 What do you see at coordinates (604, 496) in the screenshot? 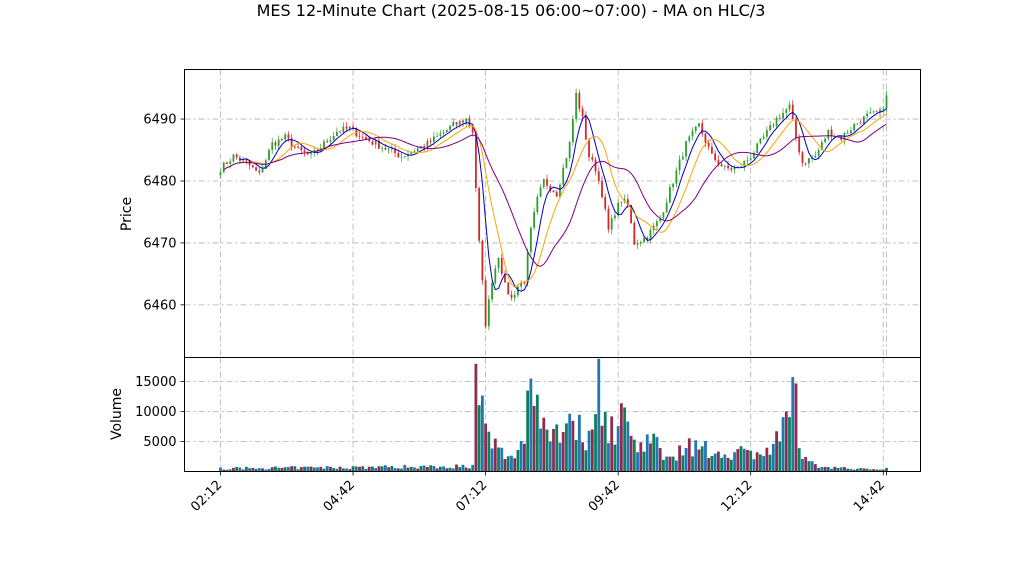
I see `time-tick-label: 09:42` at bounding box center [604, 496].